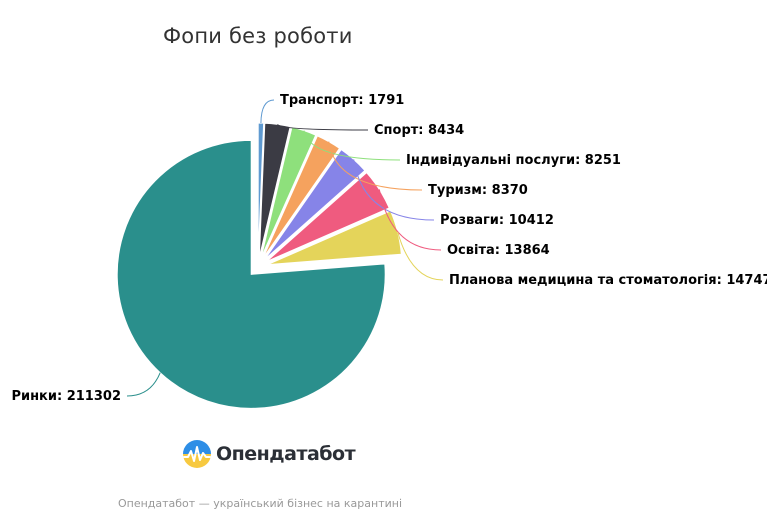 This screenshot has width=767, height=520. I want to click on pie-label-6: Планова медицина та стоматологія: 14747, so click(608, 280).